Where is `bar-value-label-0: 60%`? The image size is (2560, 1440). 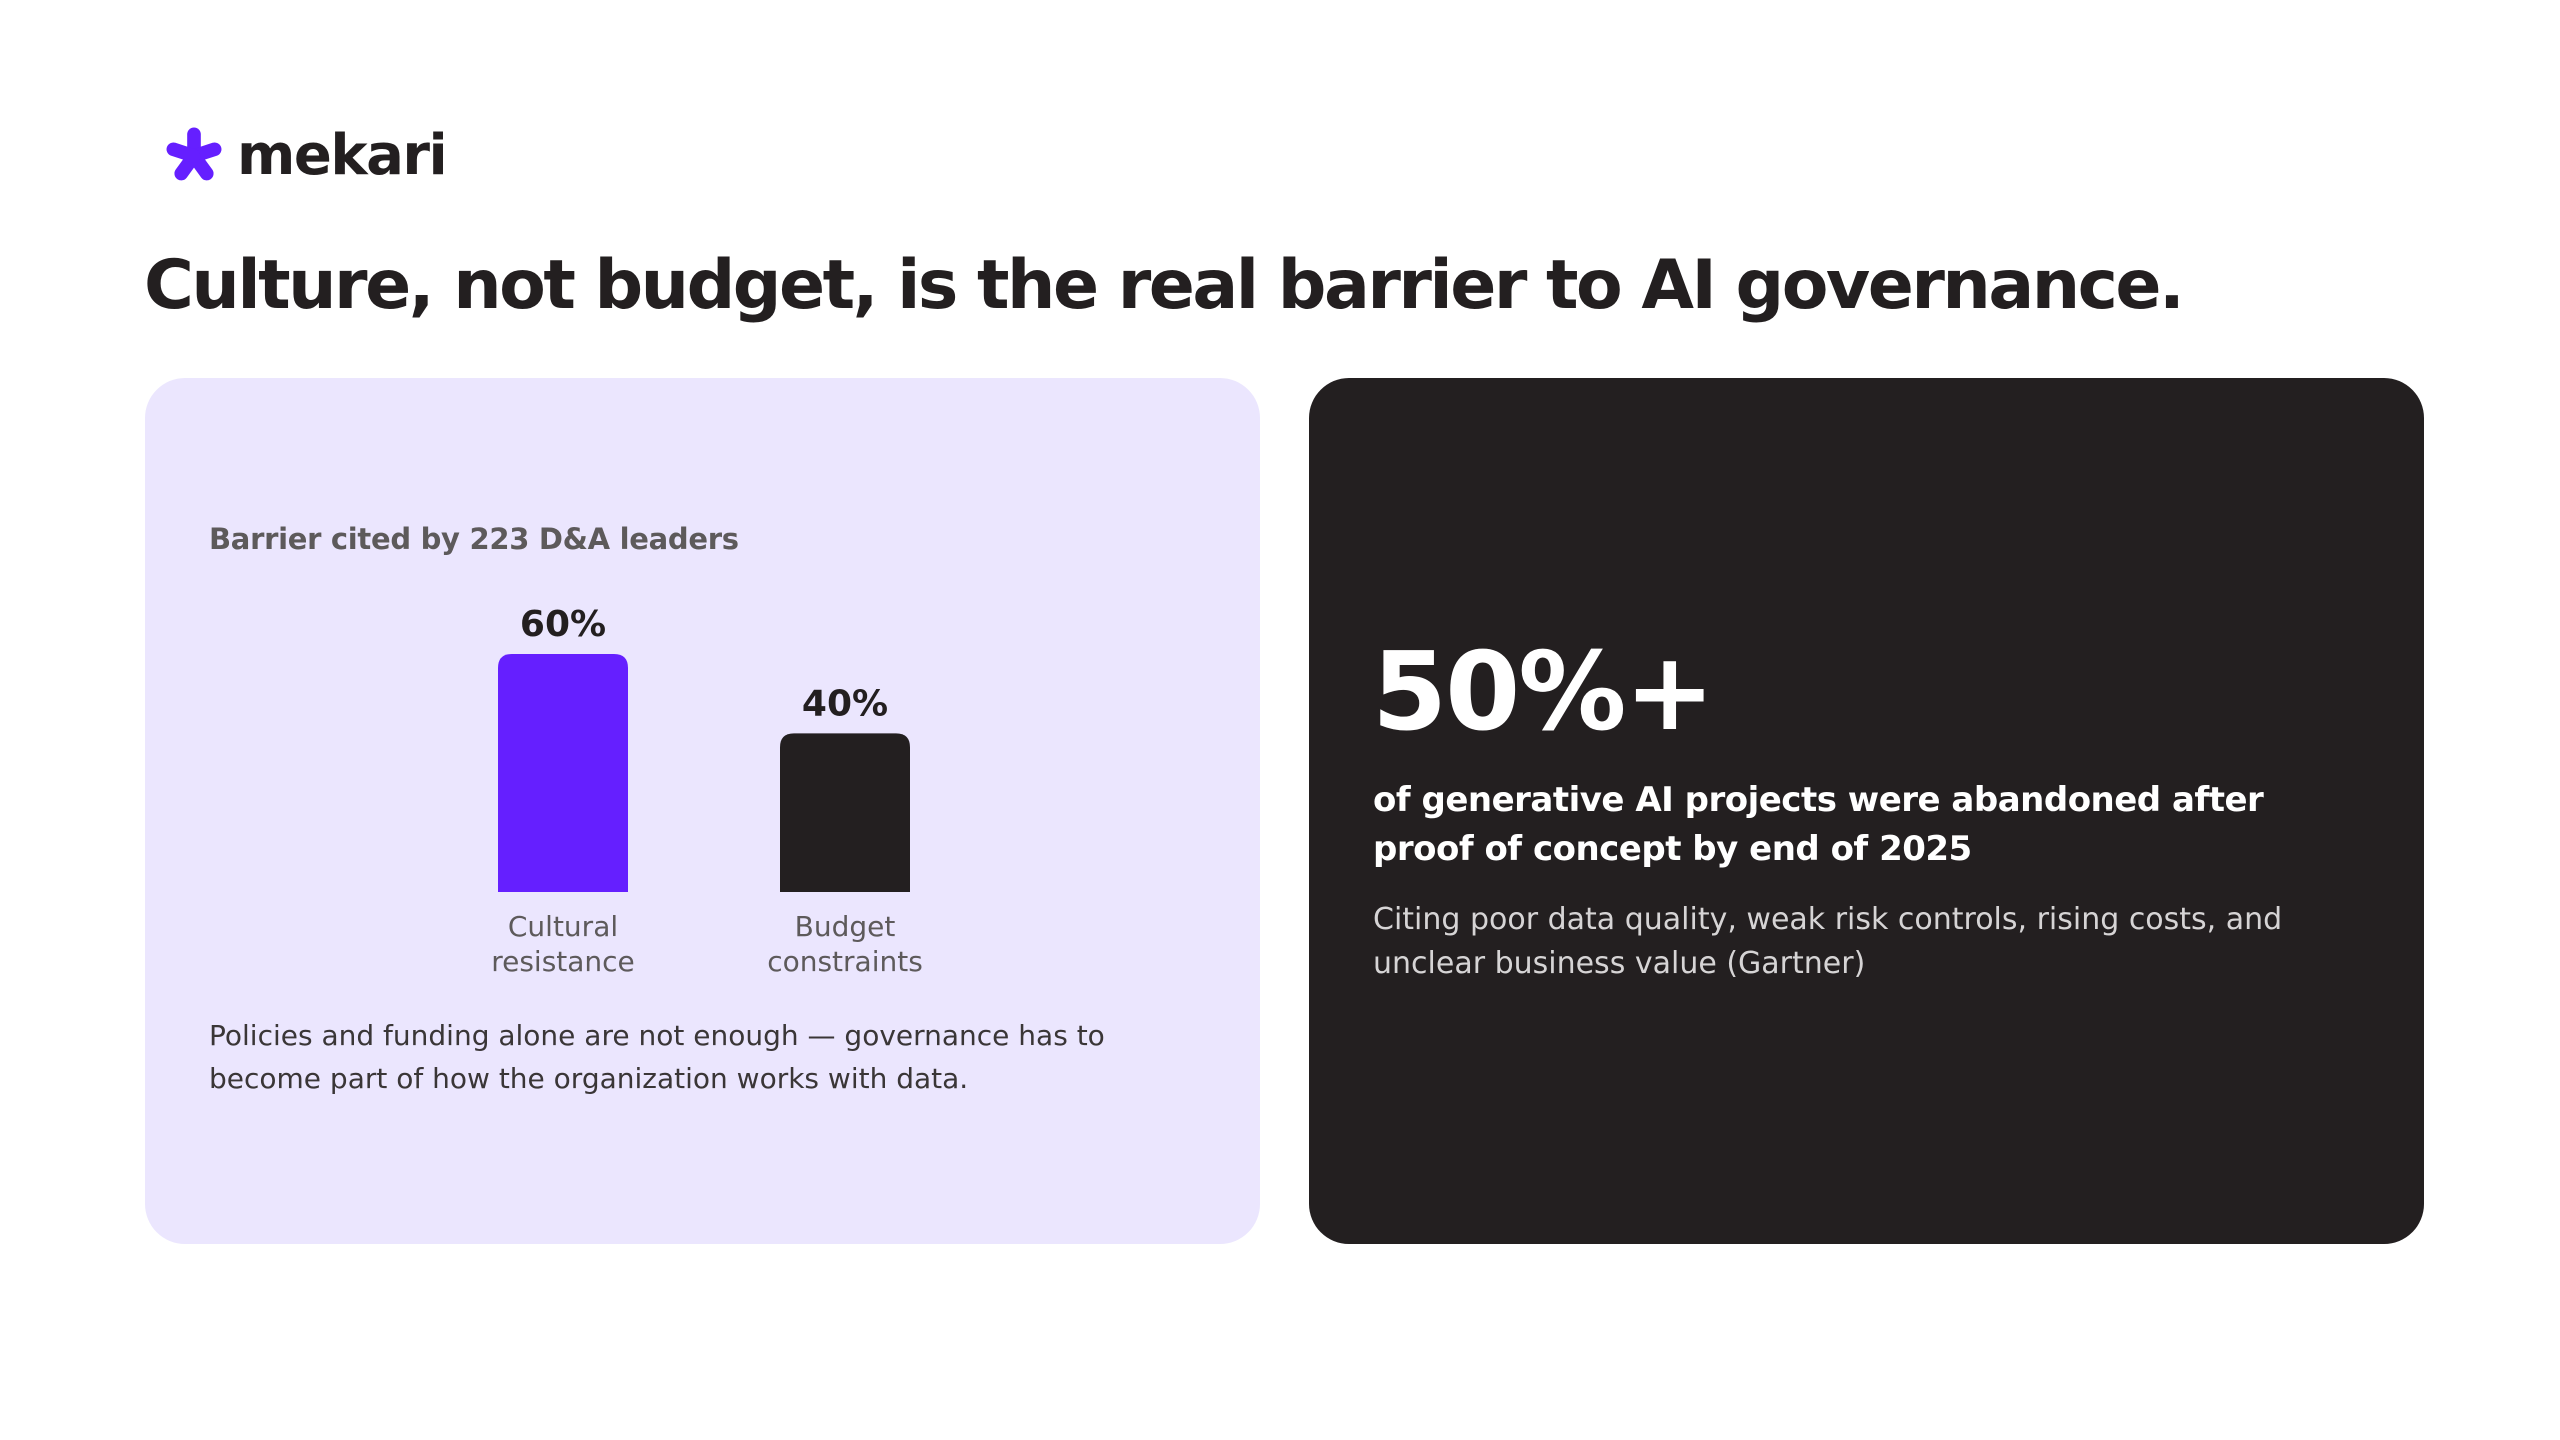
bar-value-label-0: 60% is located at coordinates (563, 624).